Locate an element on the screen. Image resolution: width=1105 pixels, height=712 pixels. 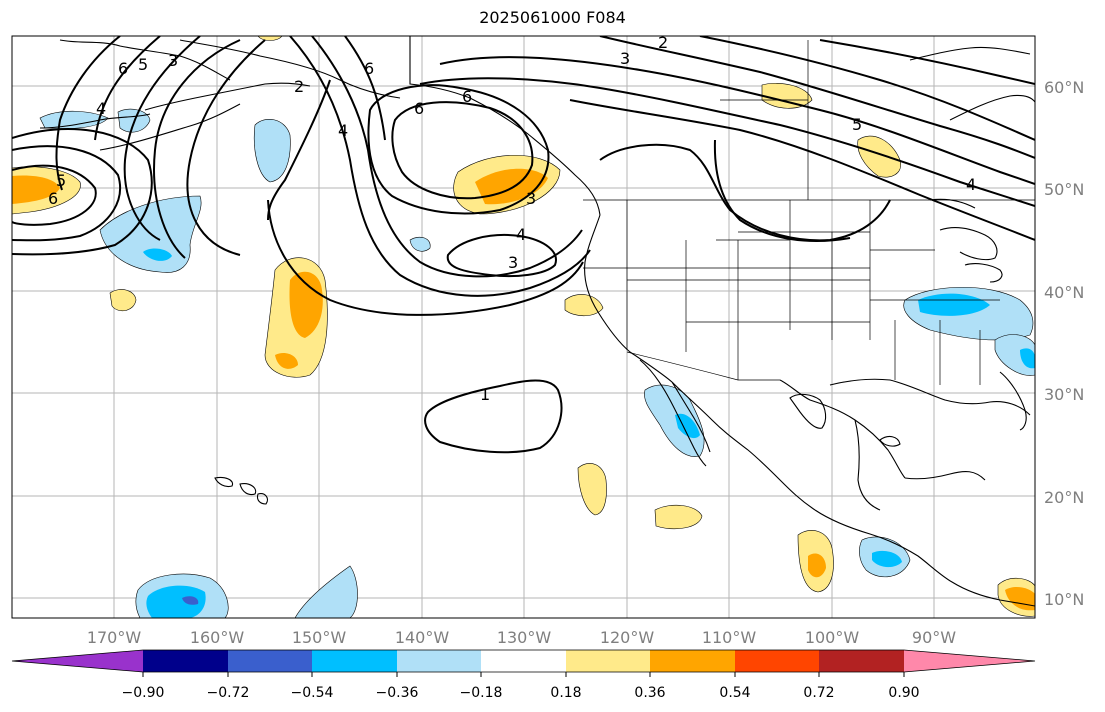
lat-label: 60°N is located at coordinates (1064, 87).